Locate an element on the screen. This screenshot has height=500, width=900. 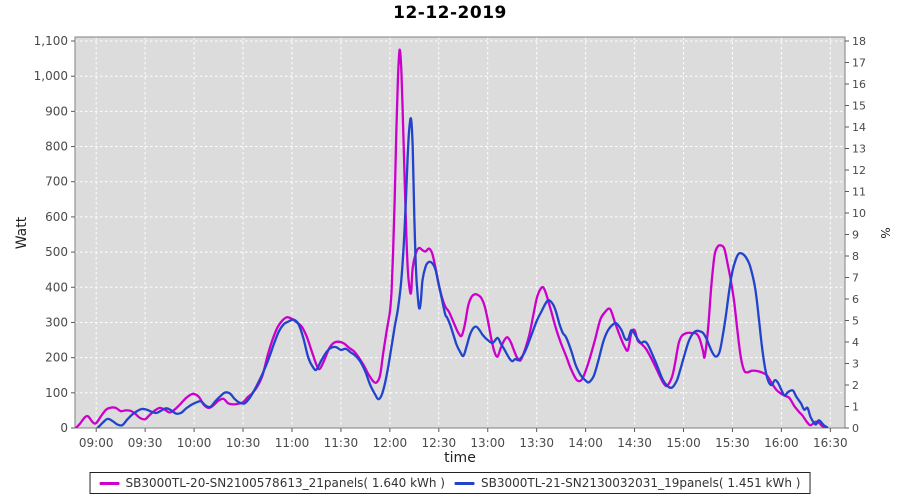
x-tick-label: 09:30 is located at coordinates (145, 443).